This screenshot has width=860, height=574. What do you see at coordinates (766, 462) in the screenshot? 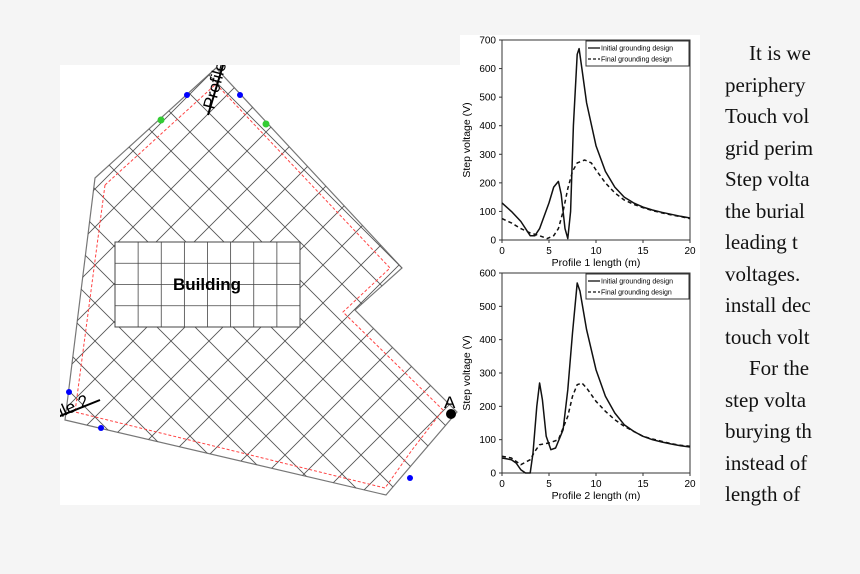
I see `text-line: instead of` at bounding box center [766, 462].